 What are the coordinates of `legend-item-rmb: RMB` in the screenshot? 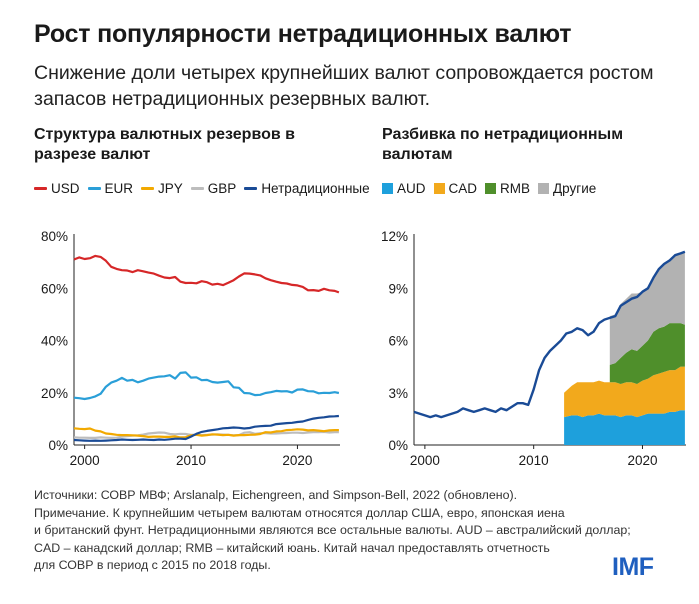 It's located at (507, 188).